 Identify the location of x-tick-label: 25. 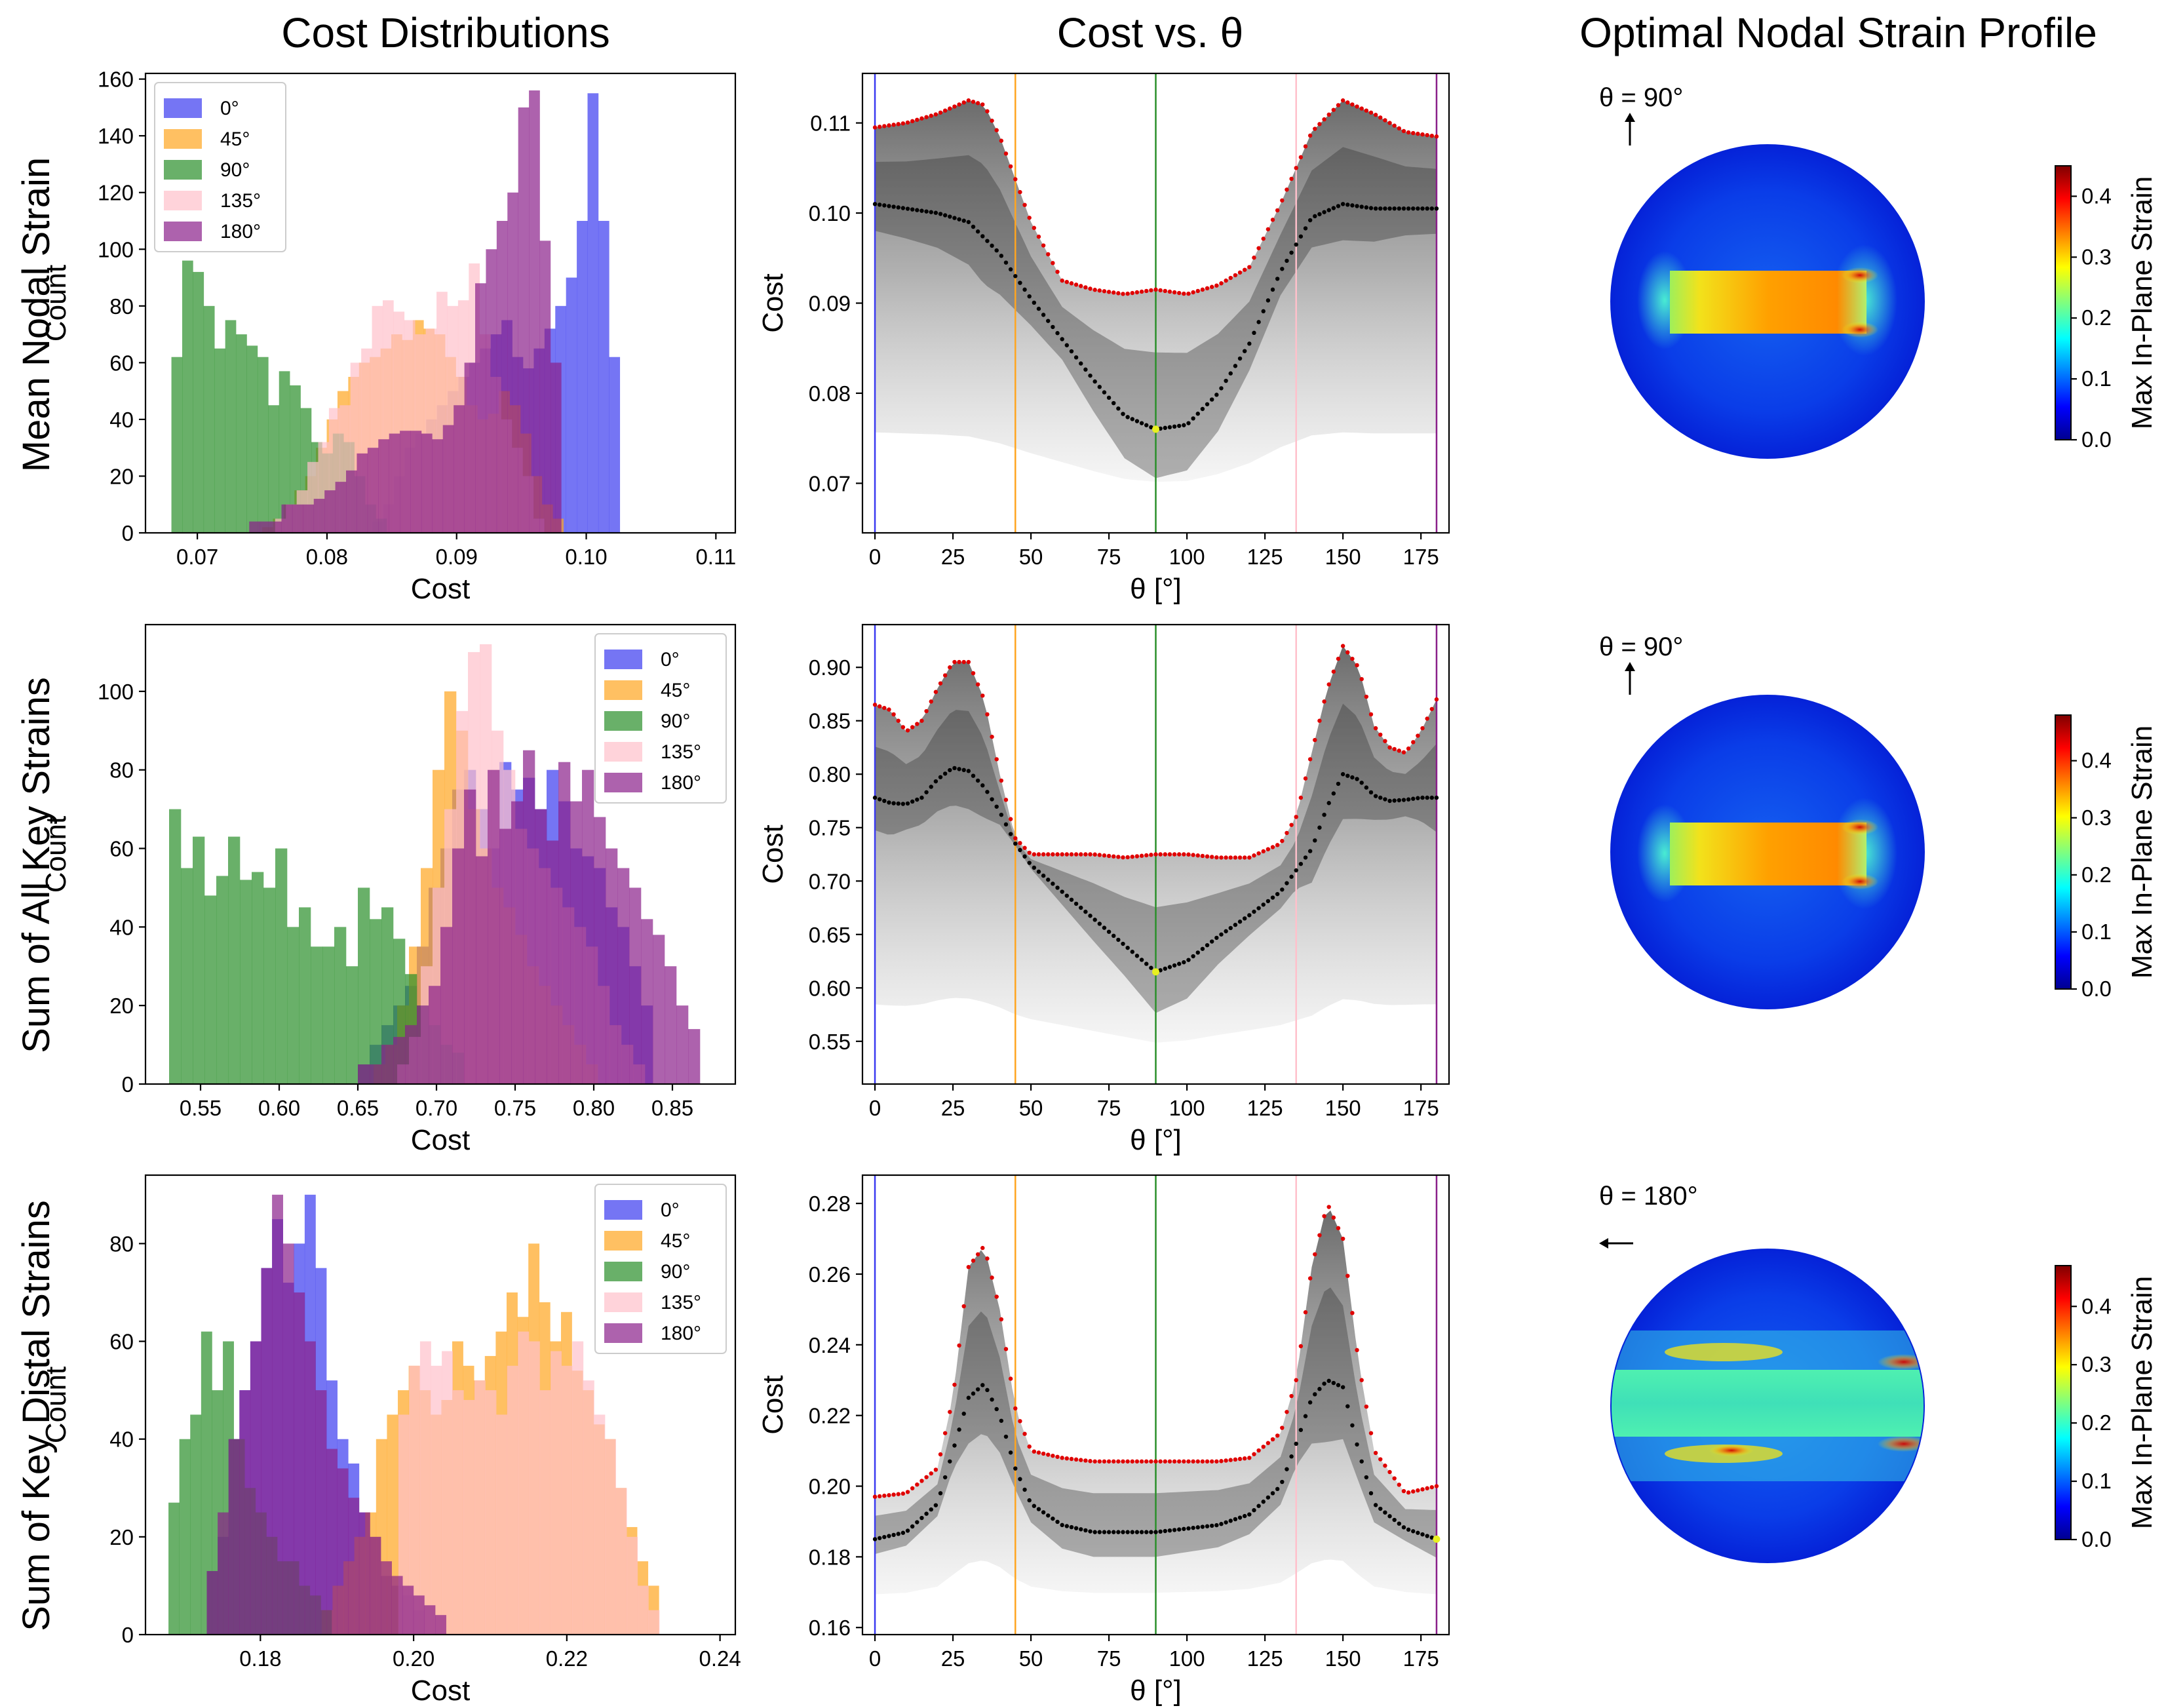
(953, 1108).